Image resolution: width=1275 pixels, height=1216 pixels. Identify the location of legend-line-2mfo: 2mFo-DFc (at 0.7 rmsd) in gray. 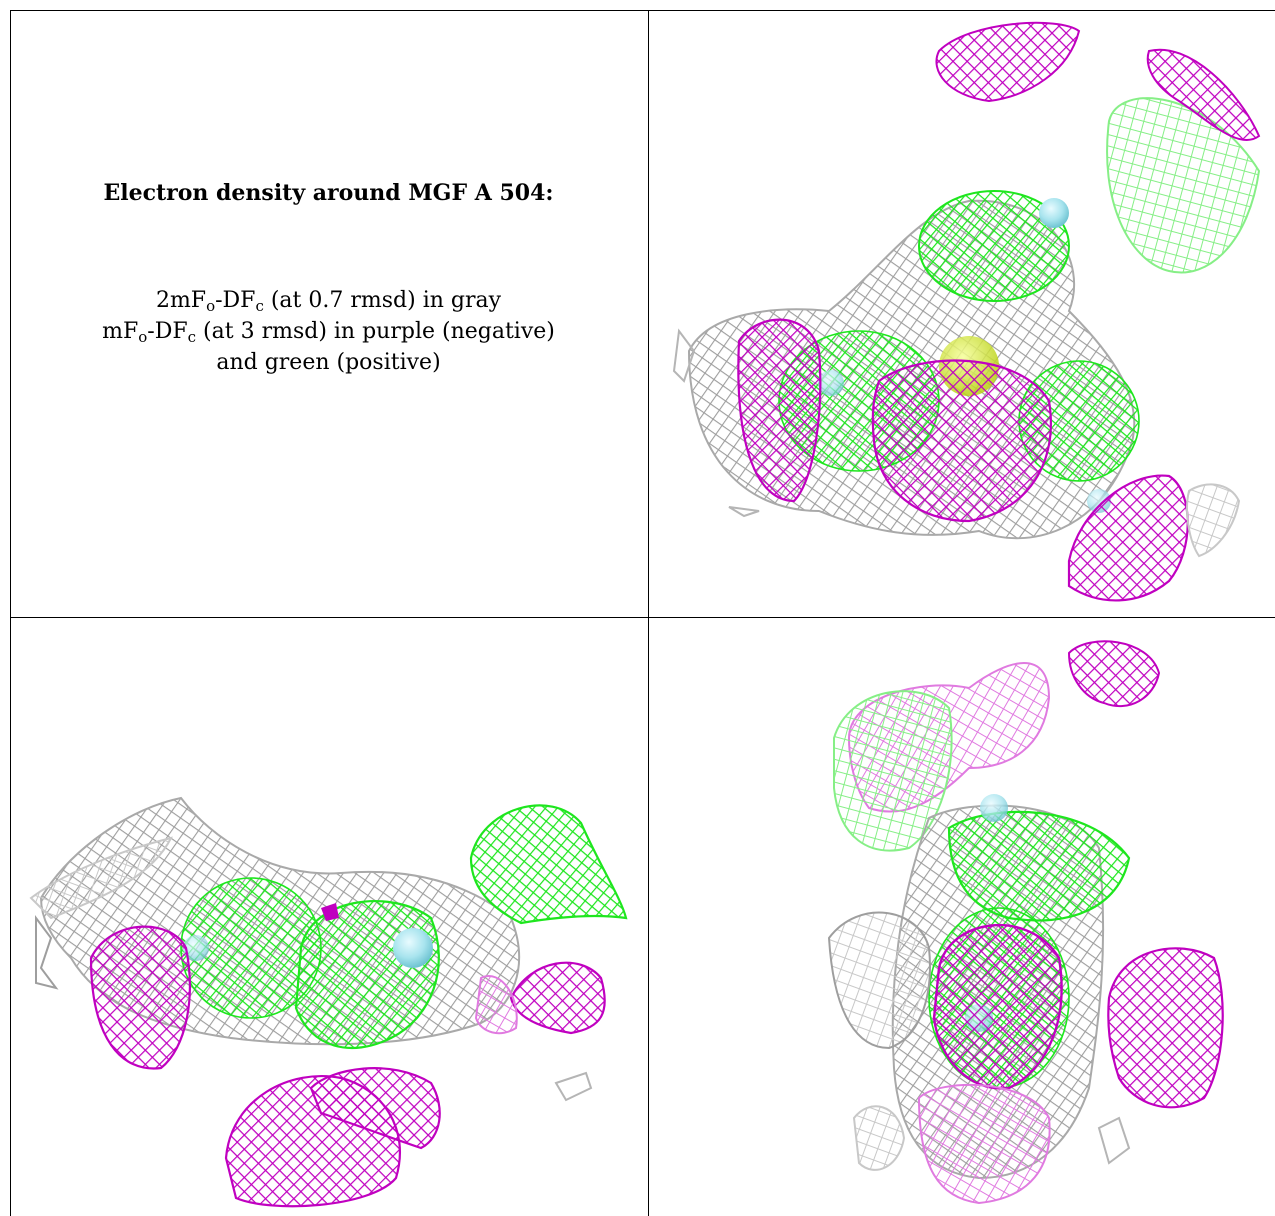
(328, 301).